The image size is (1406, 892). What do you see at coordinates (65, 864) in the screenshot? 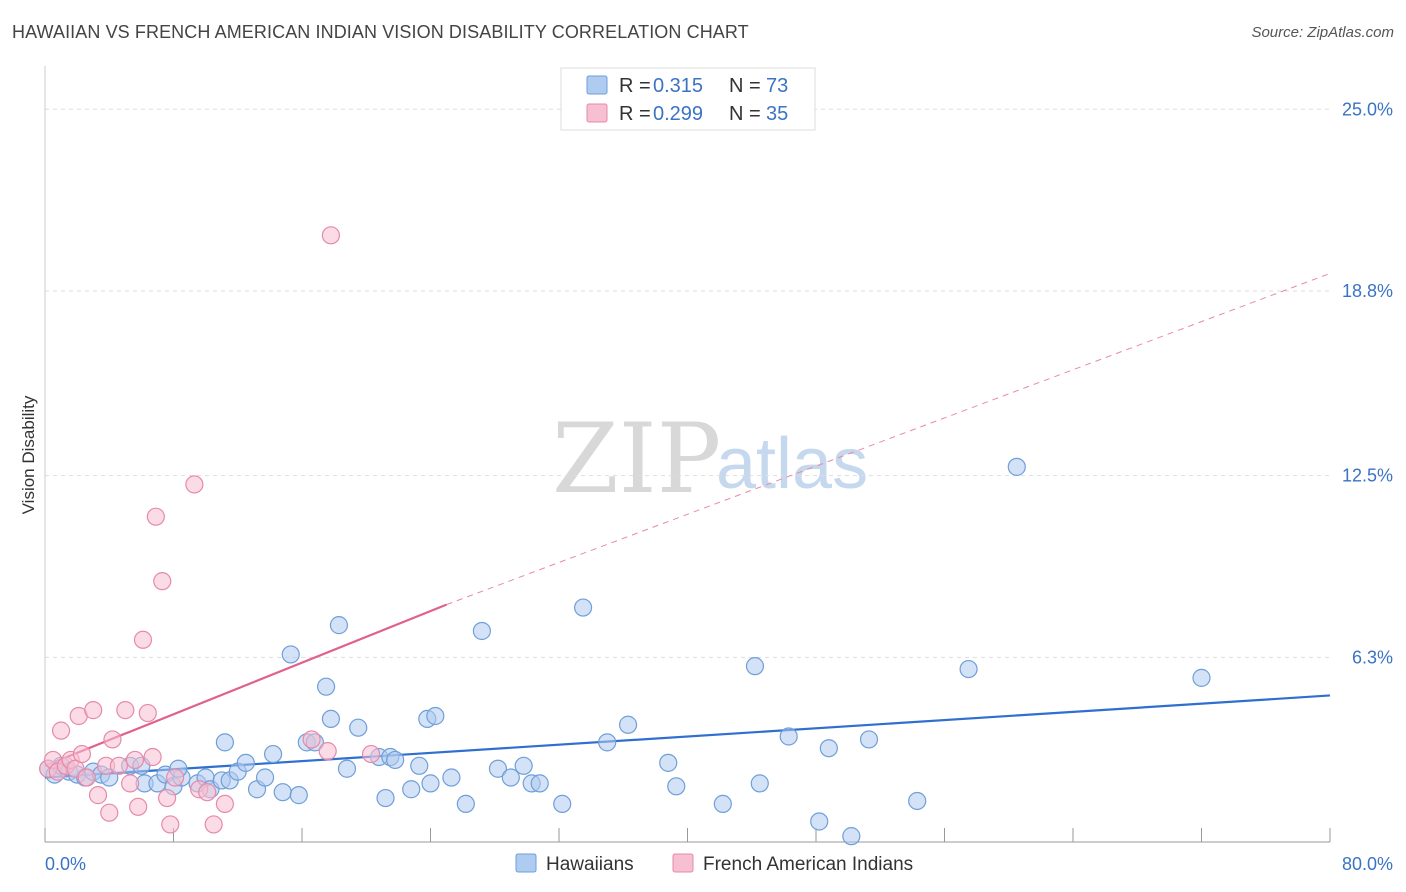
I see `x-tick-label-min: 0.0%` at bounding box center [65, 864].